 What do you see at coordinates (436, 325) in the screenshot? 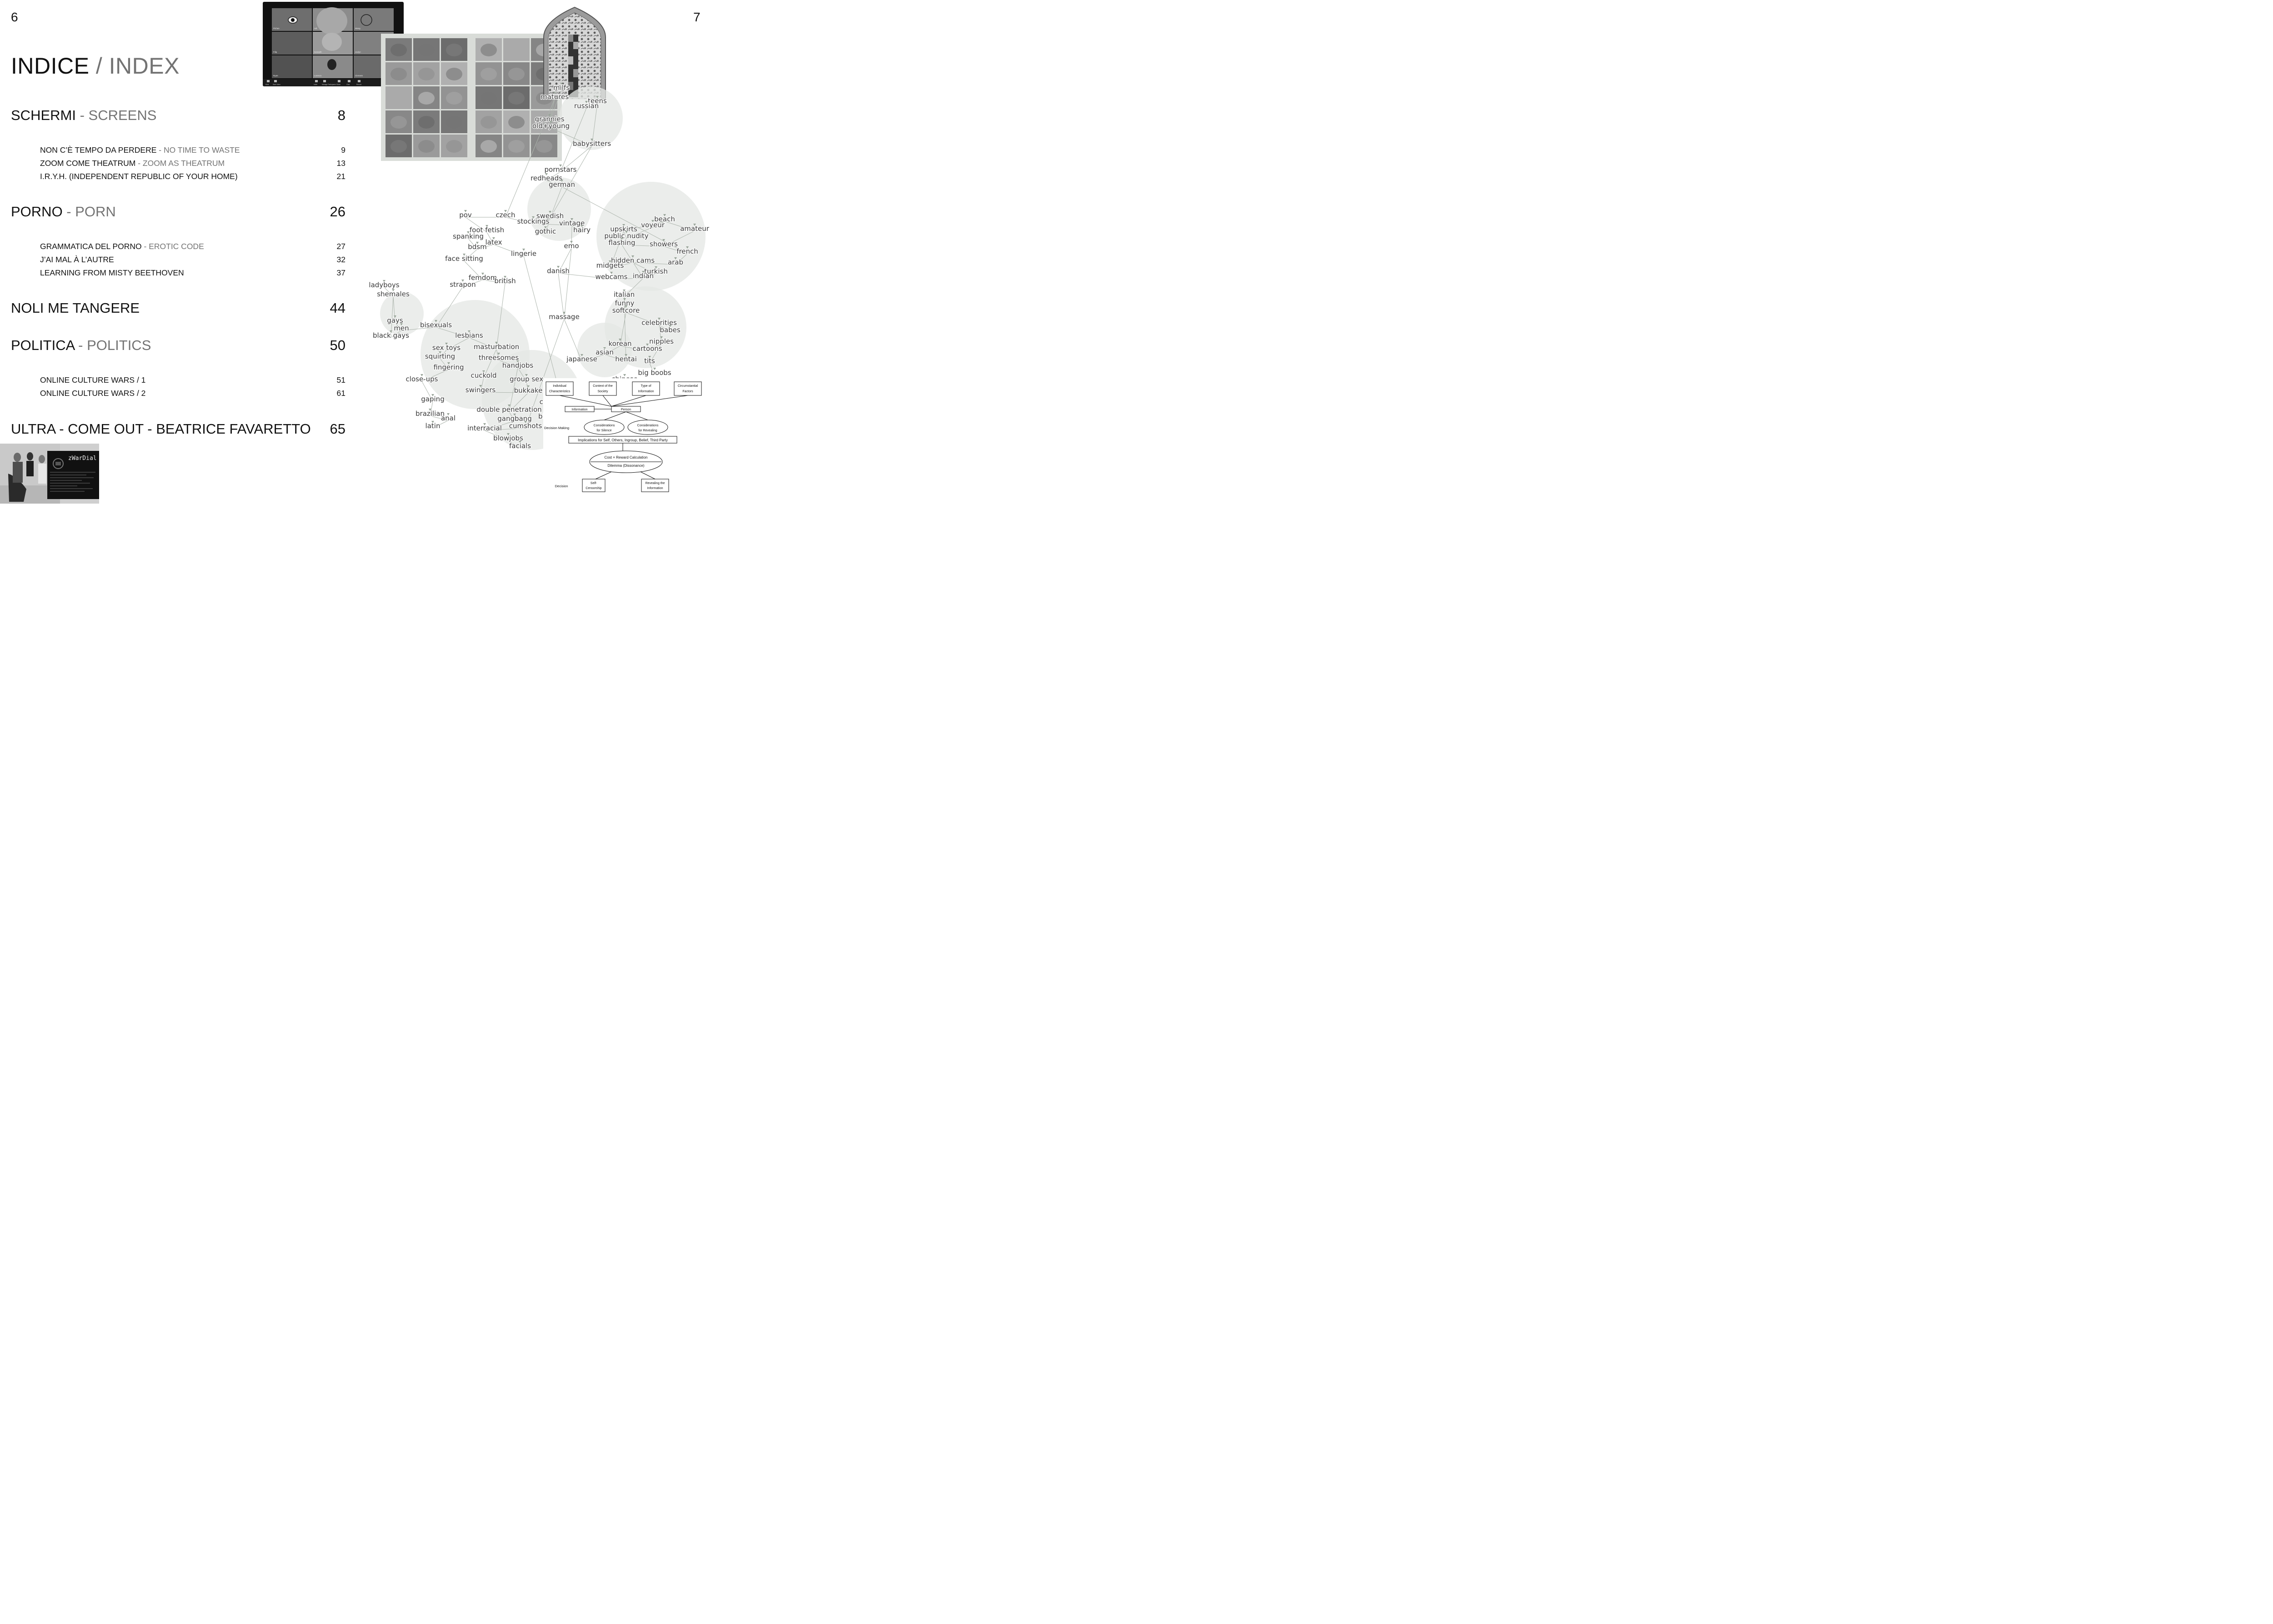
I see `graph-node-label: bisexuals` at bounding box center [436, 325].